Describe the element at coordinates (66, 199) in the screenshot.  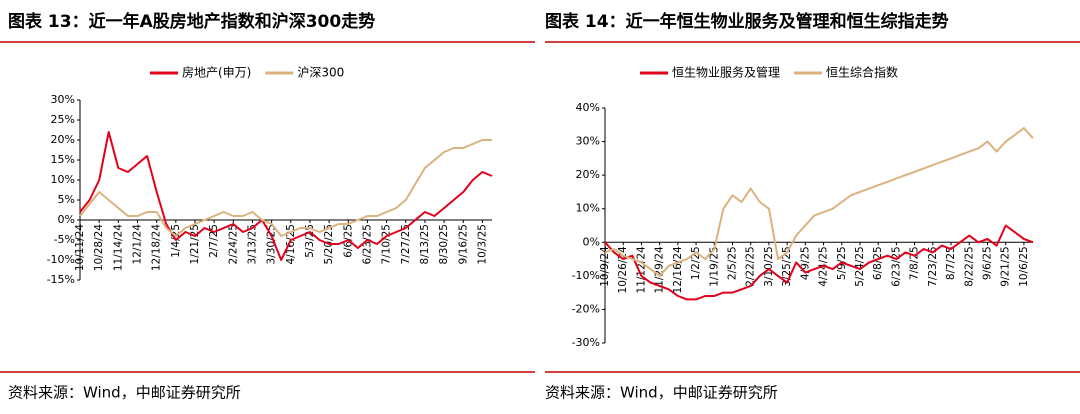
I see `y-tick-label: 5%` at that location.